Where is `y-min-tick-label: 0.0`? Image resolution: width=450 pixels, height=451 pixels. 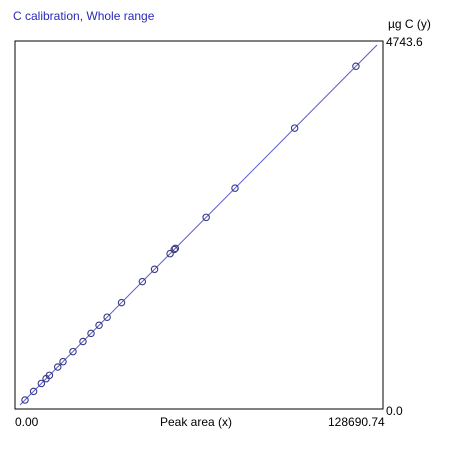
y-min-tick-label: 0.0 is located at coordinates (394, 411).